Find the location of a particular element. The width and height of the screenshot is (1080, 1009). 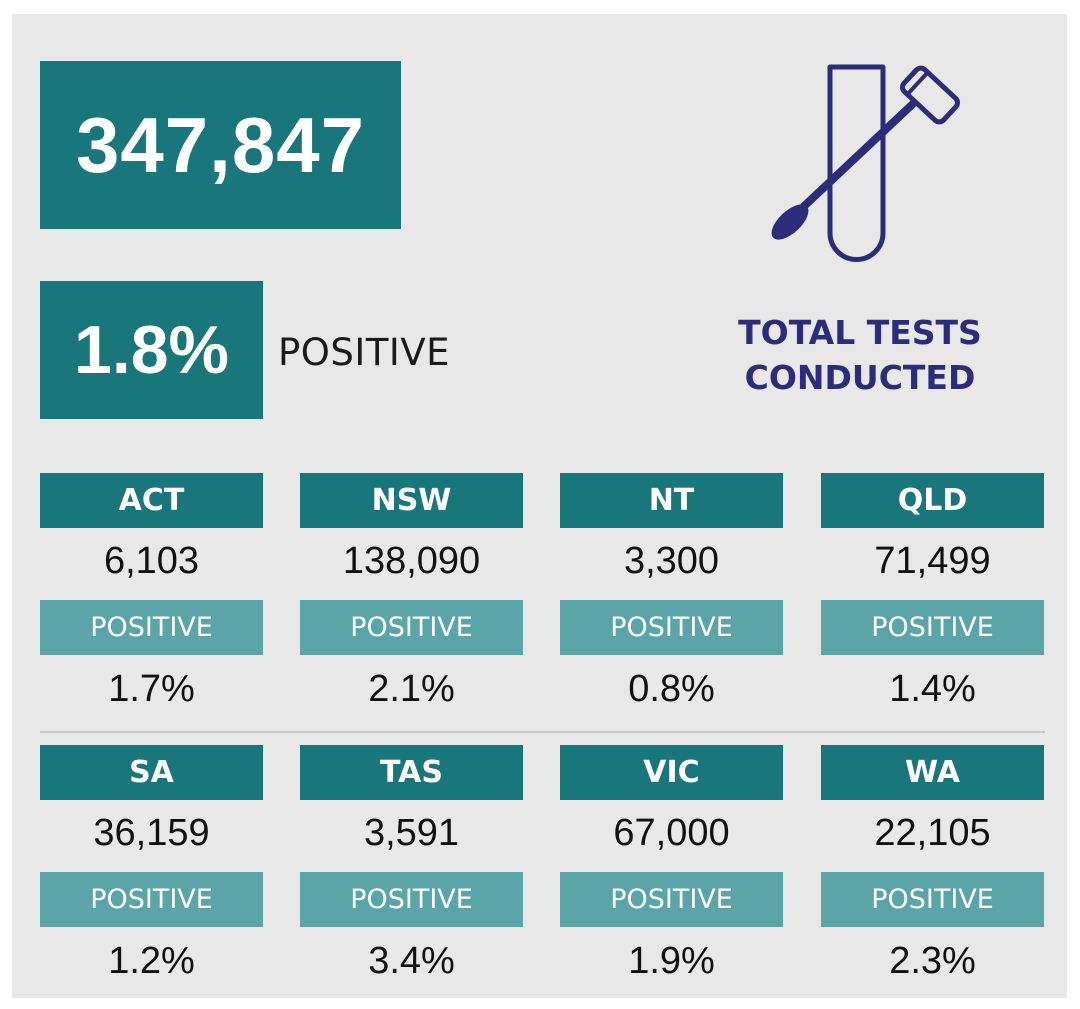

total-tests-caption: TOTAL TESTS CONDUCTED is located at coordinates (860, 355).